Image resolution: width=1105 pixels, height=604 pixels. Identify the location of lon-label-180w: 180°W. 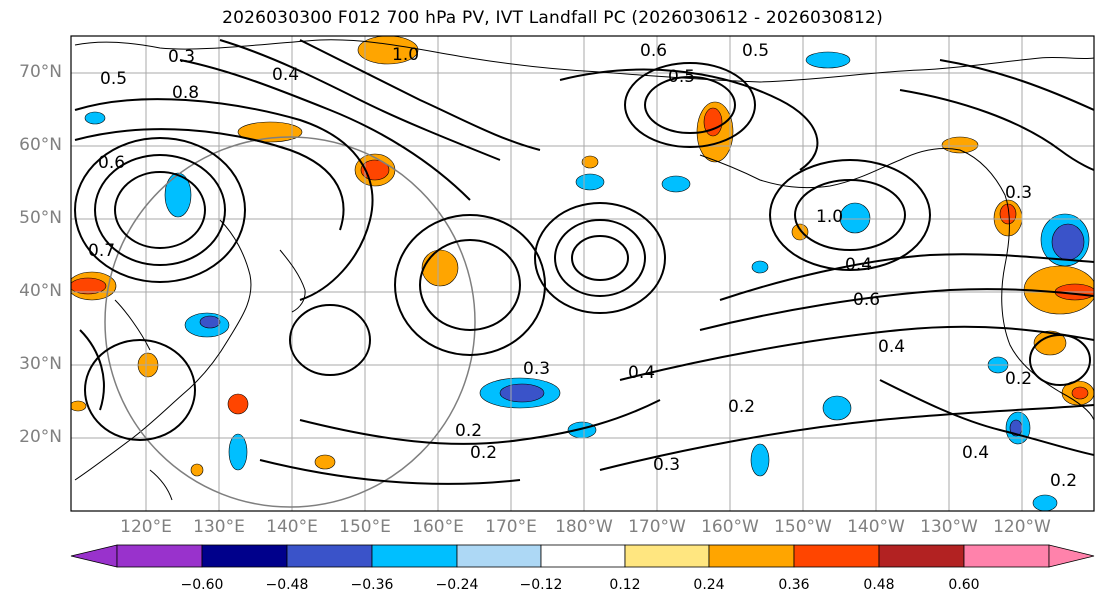
(584, 527).